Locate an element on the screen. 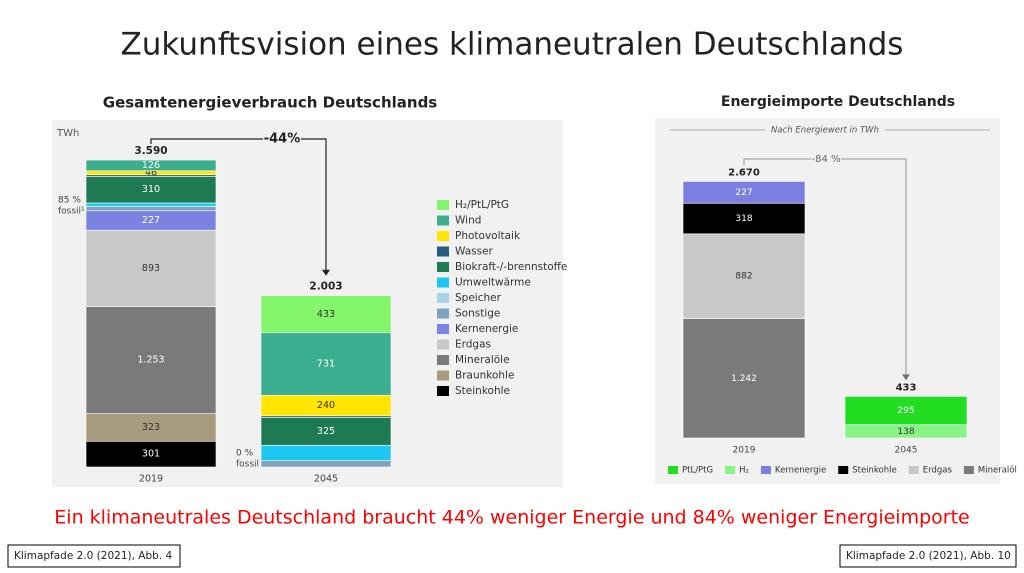 The height and width of the screenshot is (573, 1024). data-label: 893 is located at coordinates (151, 268).